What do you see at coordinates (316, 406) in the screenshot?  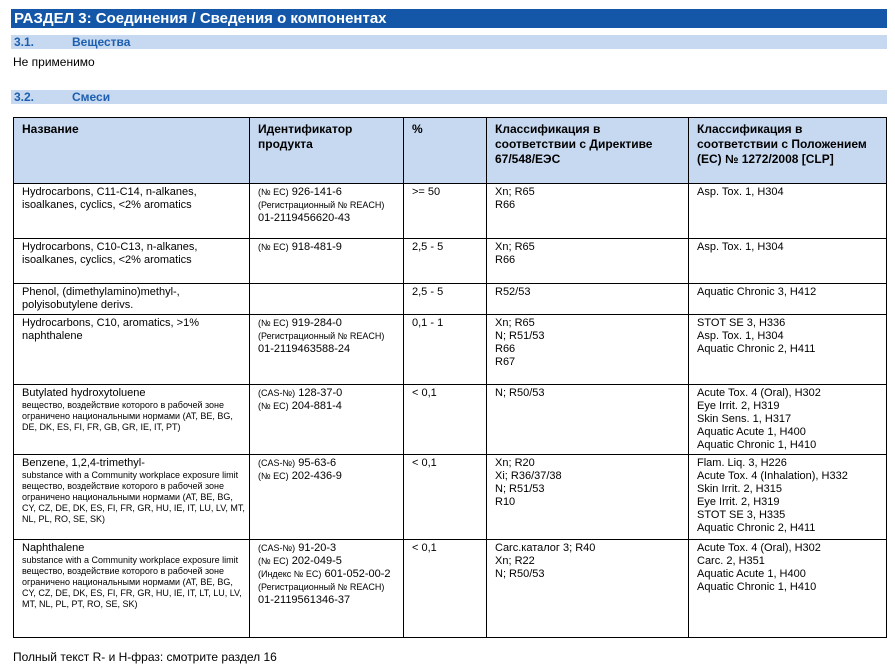 I see `identifier-value: 204-881-4` at bounding box center [316, 406].